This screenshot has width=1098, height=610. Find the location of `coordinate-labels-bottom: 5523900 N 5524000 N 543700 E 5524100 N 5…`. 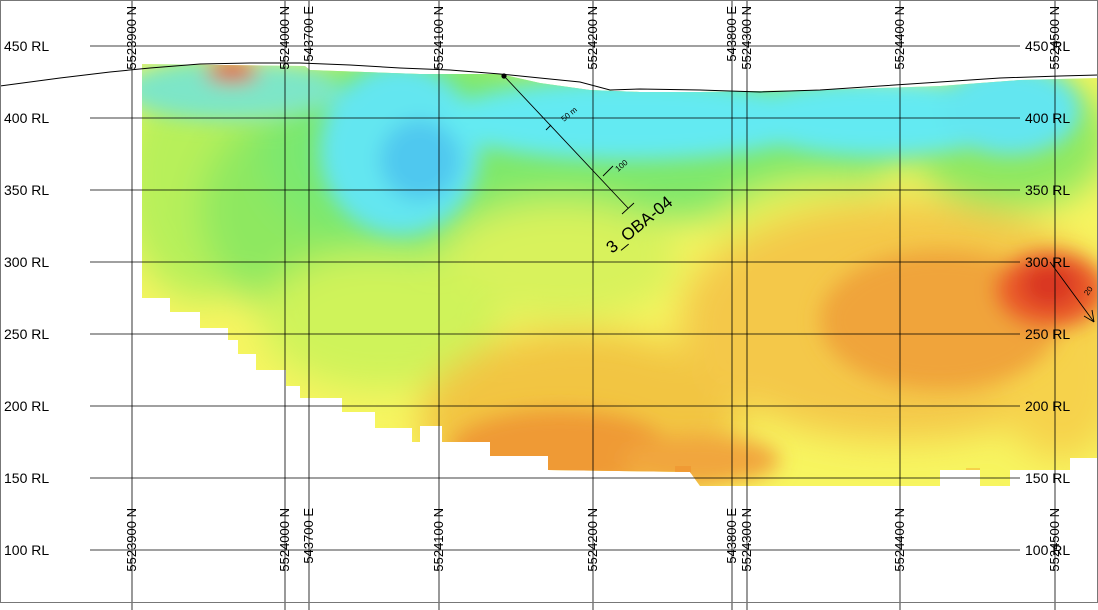

coordinate-labels-bottom: 5523900 N 5524000 N 543700 E 5524100 N 5… is located at coordinates (593, 540).